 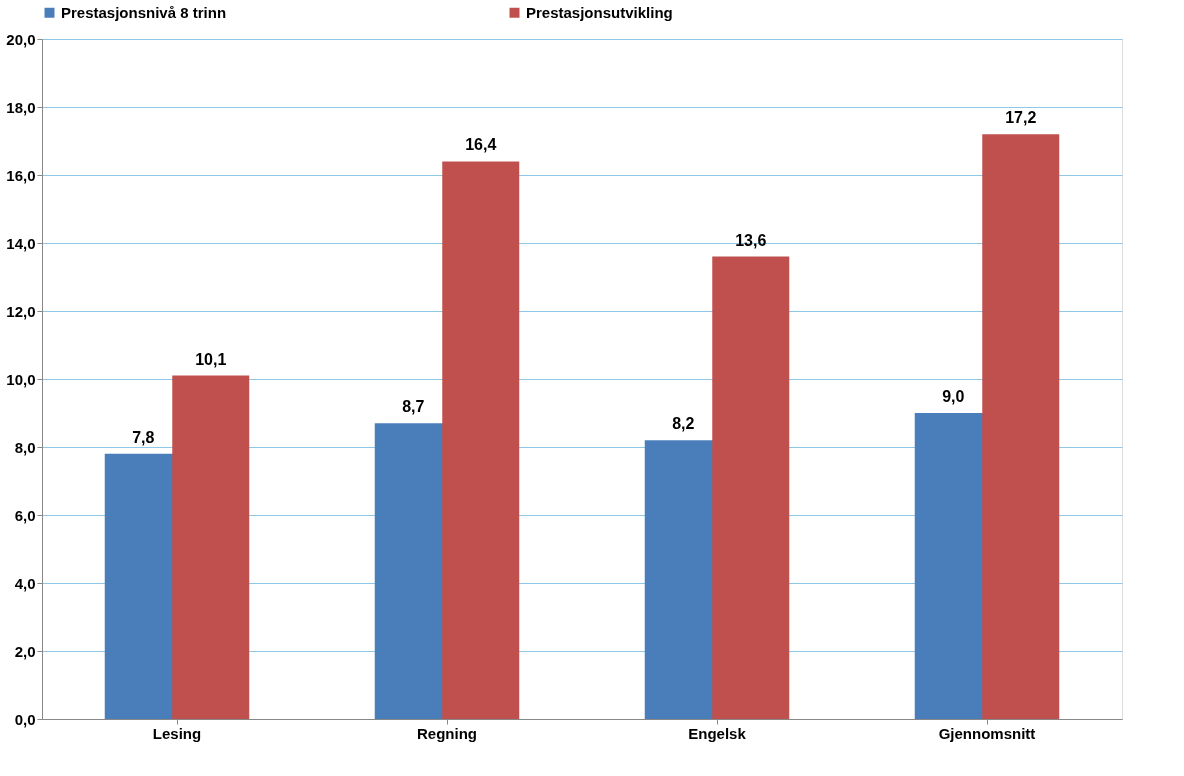 What do you see at coordinates (481, 145) in the screenshot?
I see `data-label: 16,4` at bounding box center [481, 145].